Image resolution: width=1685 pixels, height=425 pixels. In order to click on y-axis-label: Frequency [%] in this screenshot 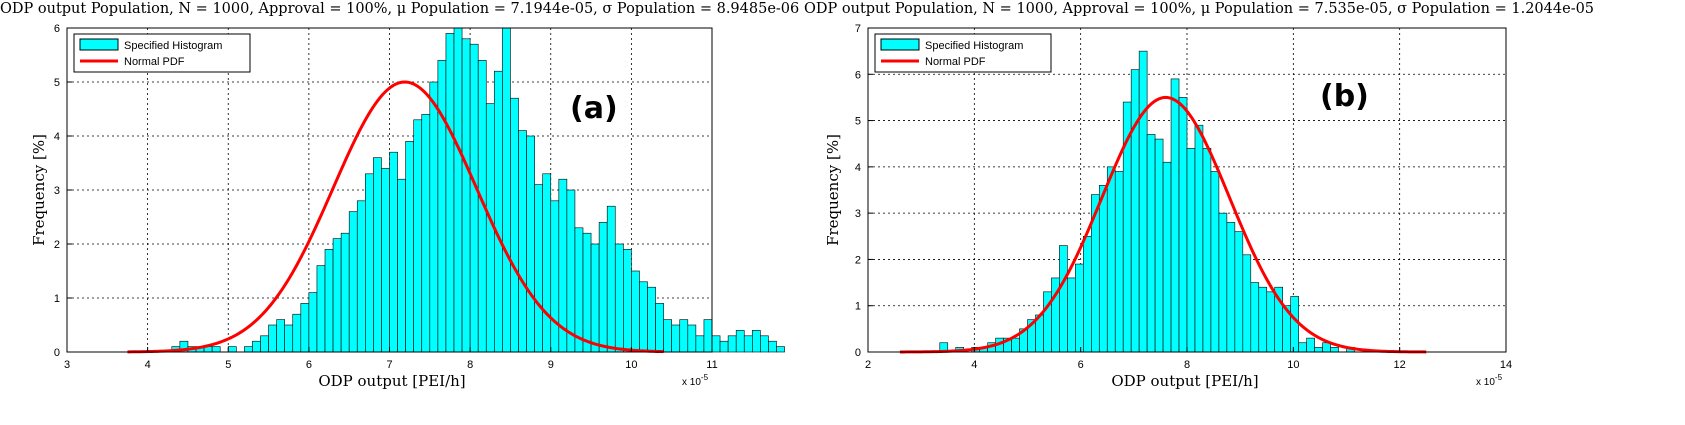, I will do `click(833, 190)`.